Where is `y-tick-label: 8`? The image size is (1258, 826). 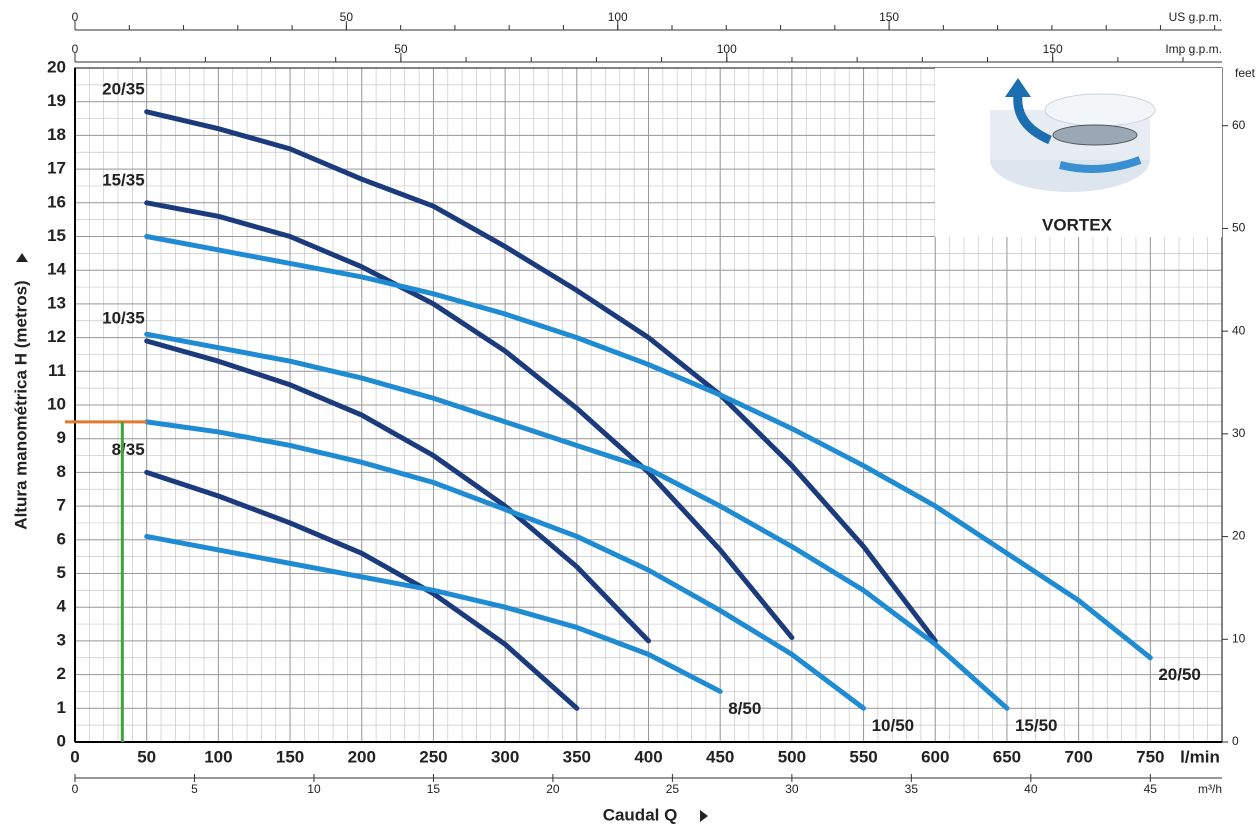 y-tick-label: 8 is located at coordinates (61, 471).